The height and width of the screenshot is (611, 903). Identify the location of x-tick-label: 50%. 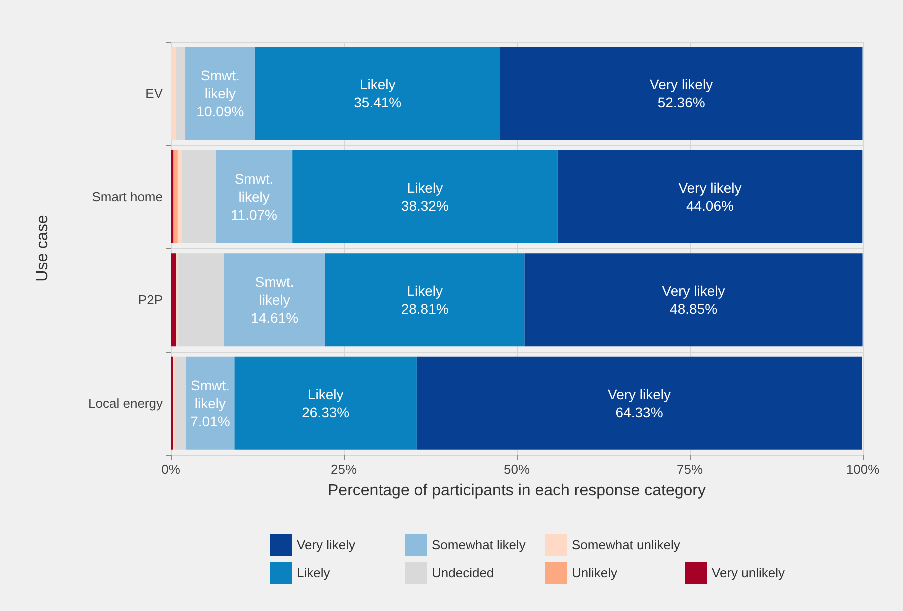
(517, 469).